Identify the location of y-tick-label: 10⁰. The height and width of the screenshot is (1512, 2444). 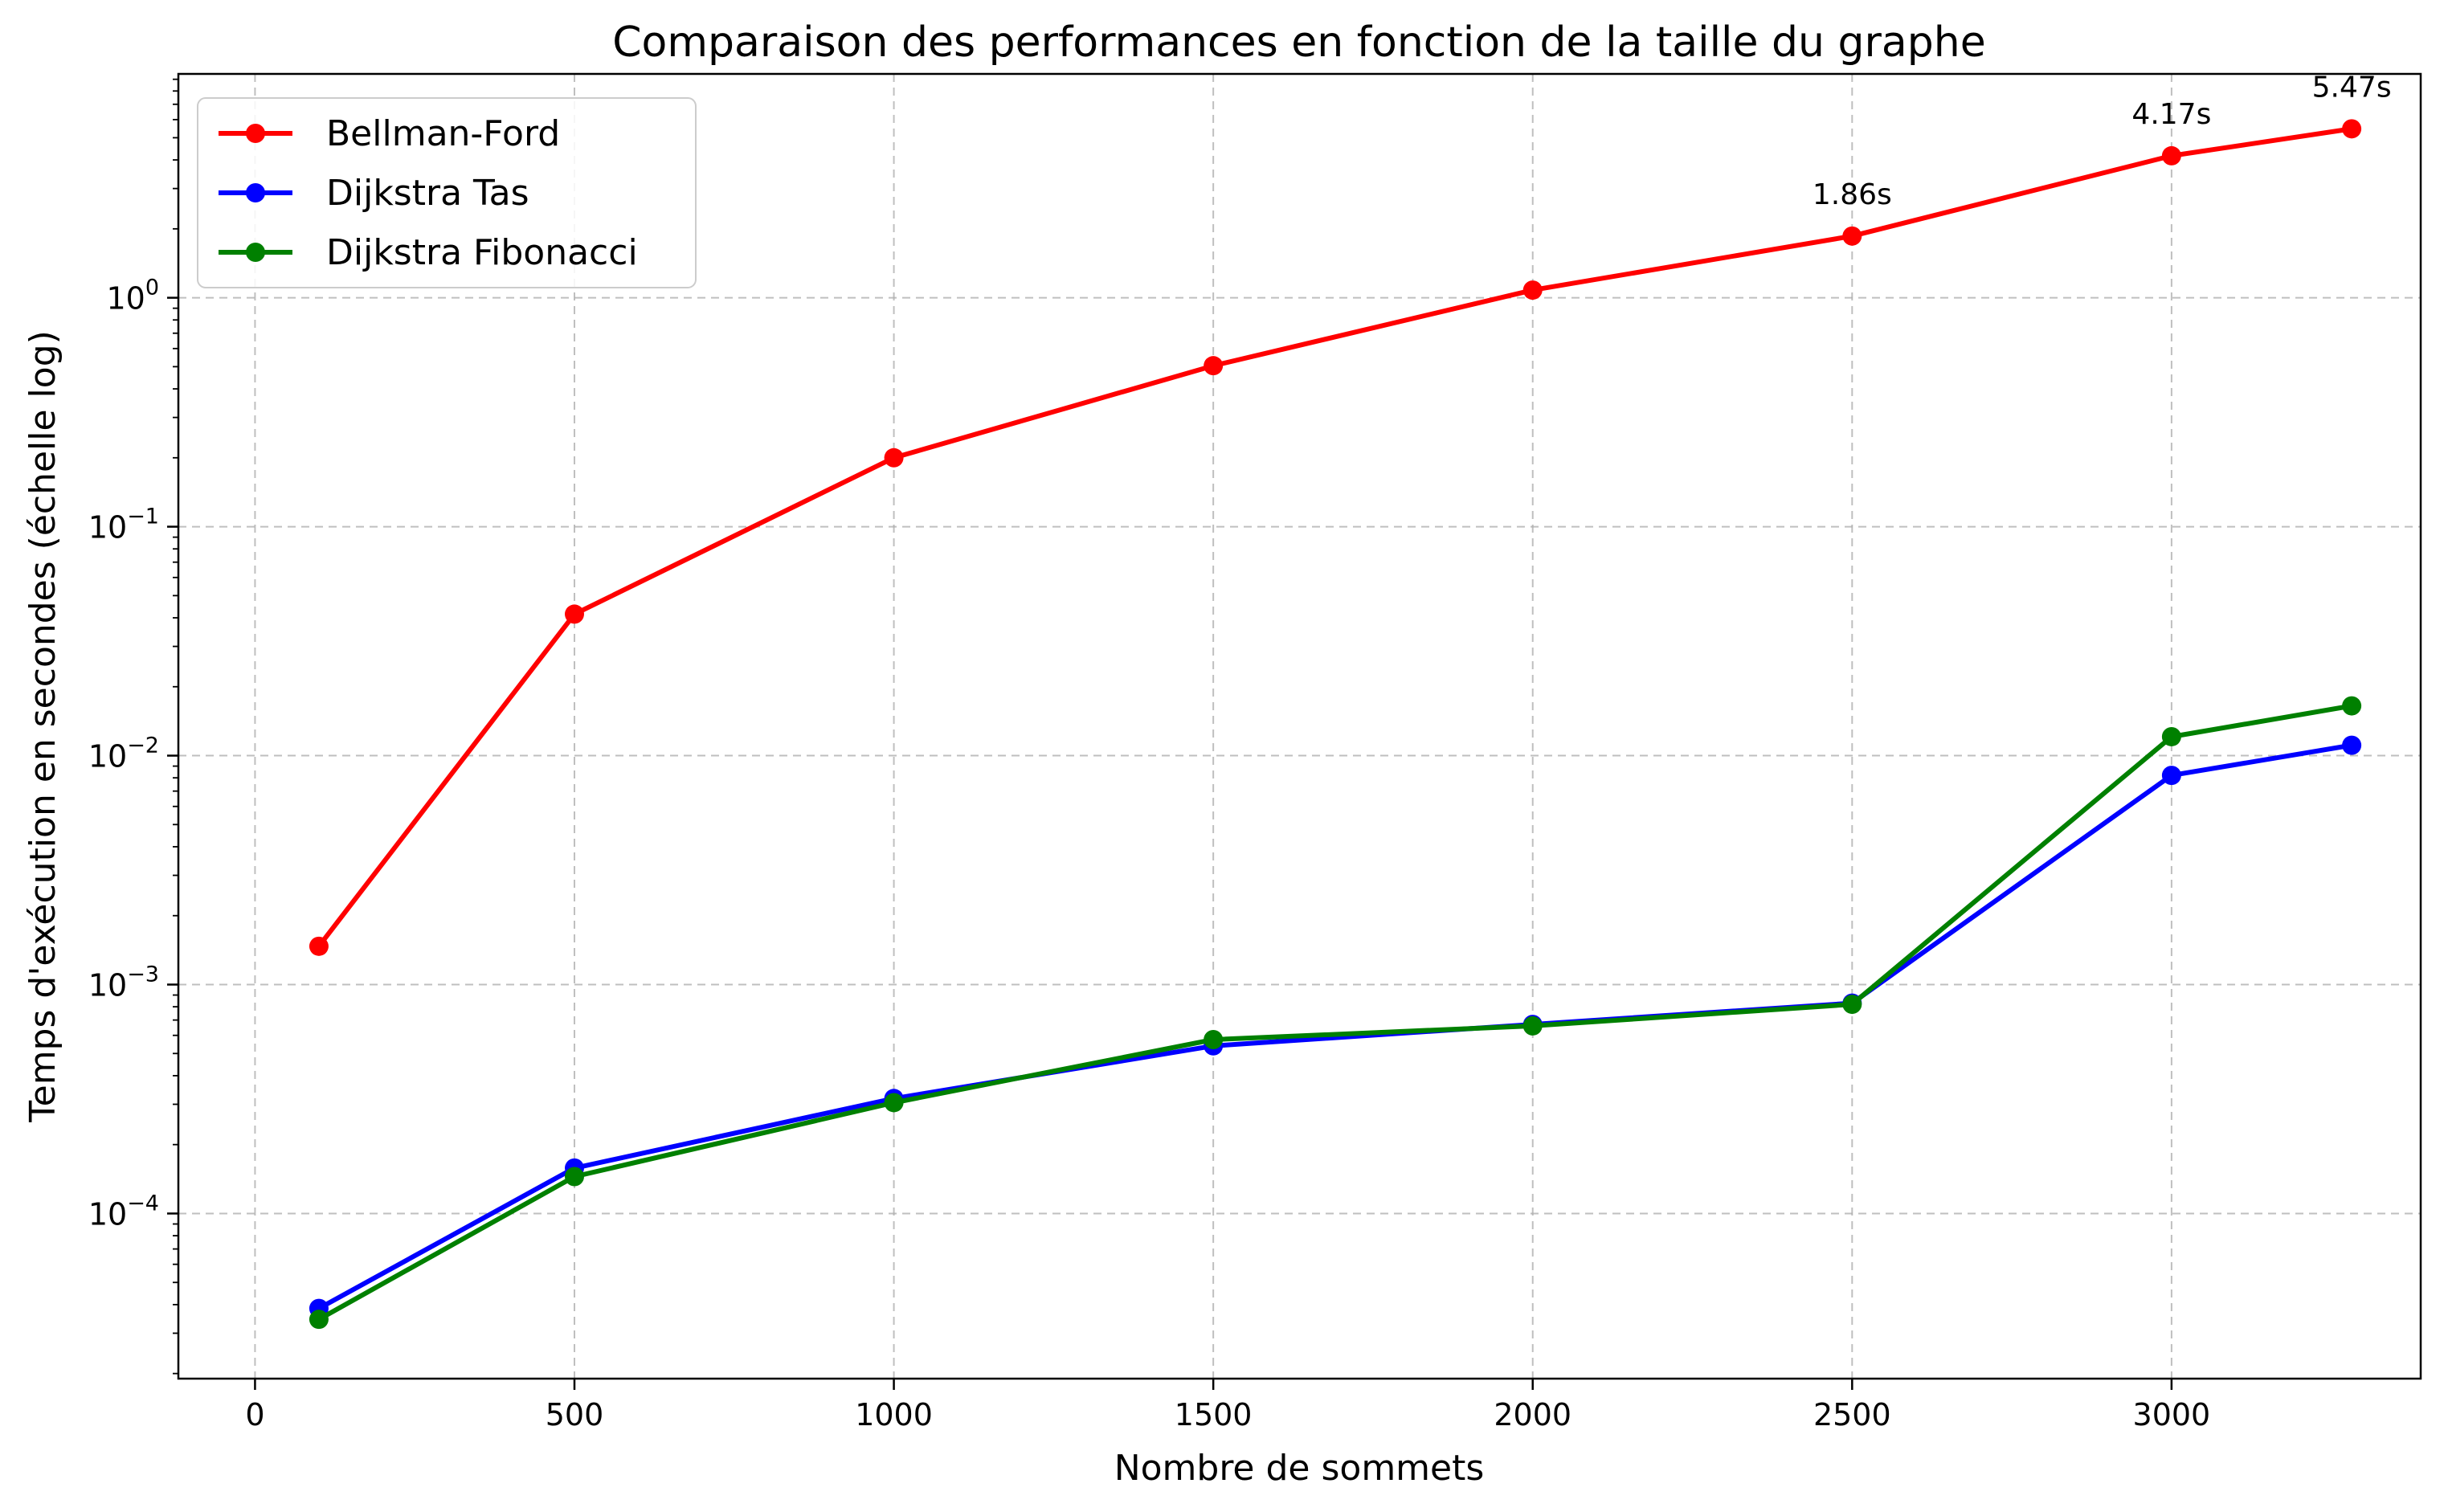
(132, 296).